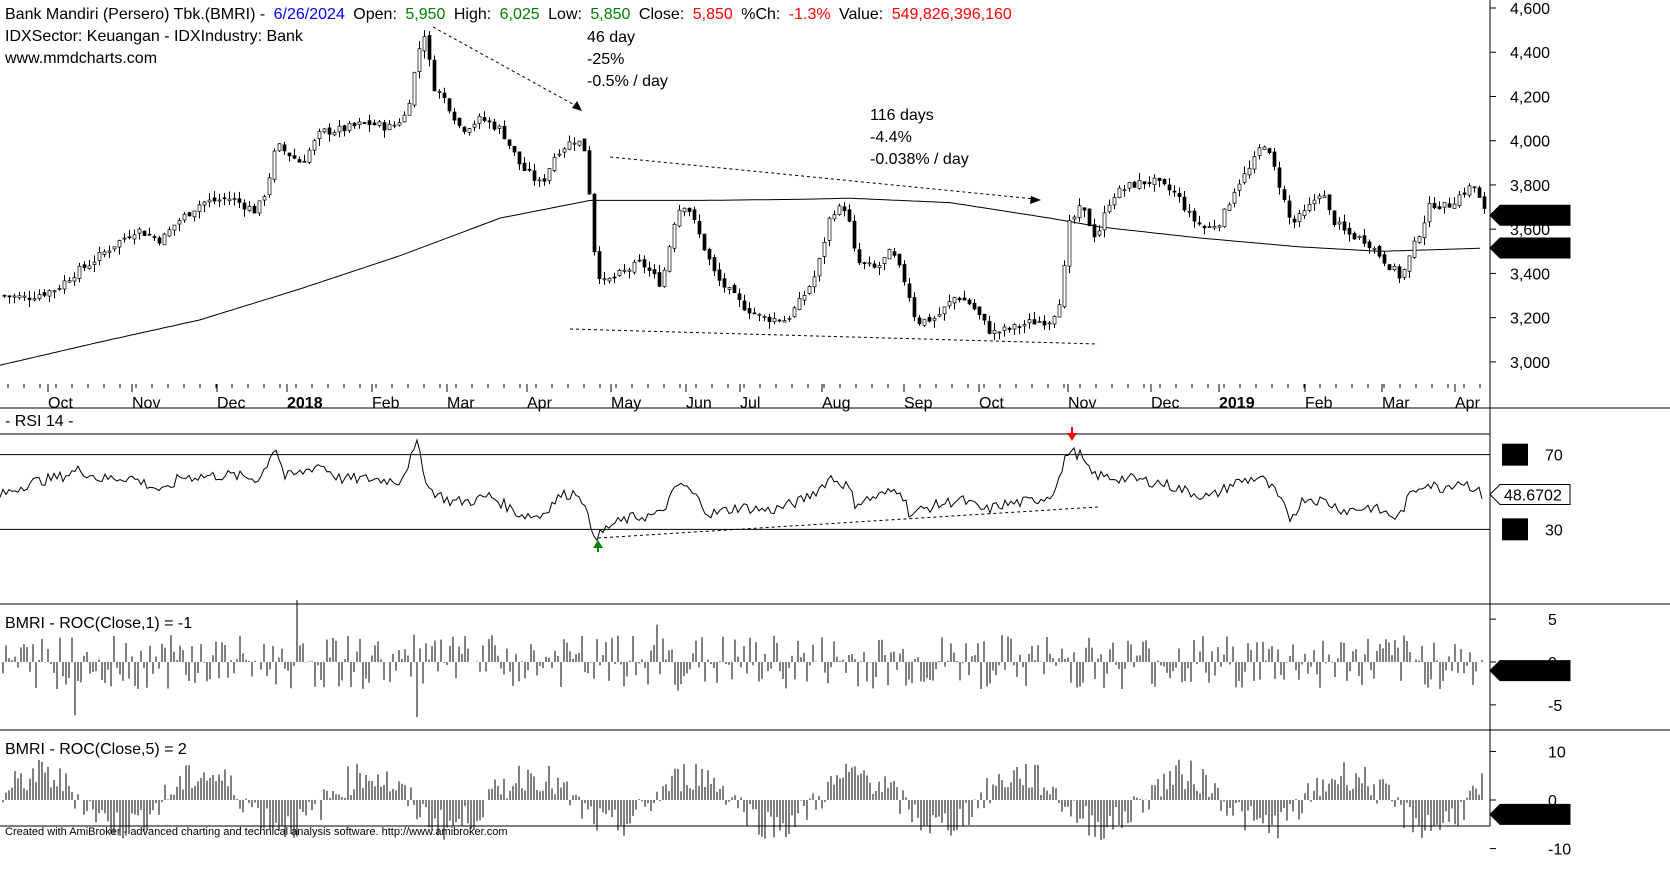 Image resolution: width=1670 pixels, height=890 pixels. I want to click on rsi-axis-label: 70, so click(1554, 456).